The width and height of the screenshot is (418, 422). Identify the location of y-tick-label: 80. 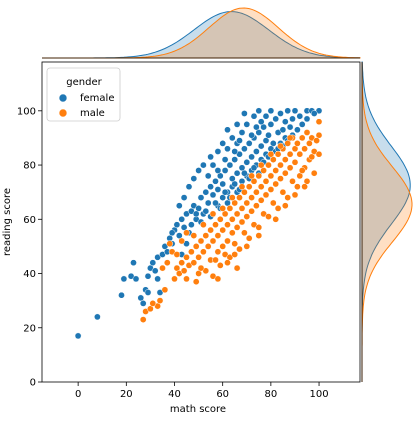
(29, 166).